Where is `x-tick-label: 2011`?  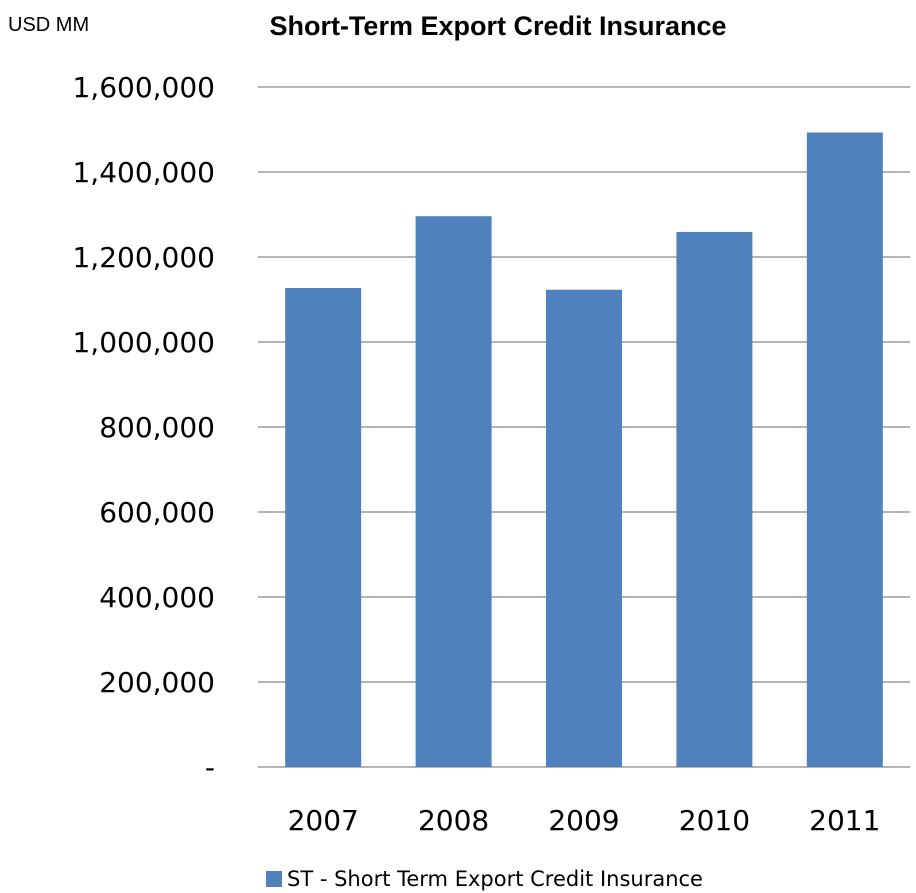
x-tick-label: 2011 is located at coordinates (844, 820).